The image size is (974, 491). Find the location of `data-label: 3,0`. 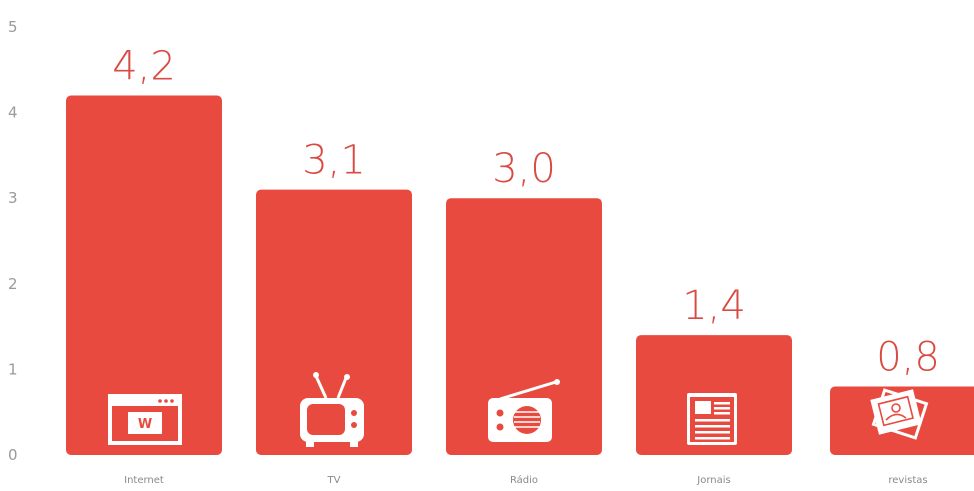

data-label: 3,0 is located at coordinates (524, 169).